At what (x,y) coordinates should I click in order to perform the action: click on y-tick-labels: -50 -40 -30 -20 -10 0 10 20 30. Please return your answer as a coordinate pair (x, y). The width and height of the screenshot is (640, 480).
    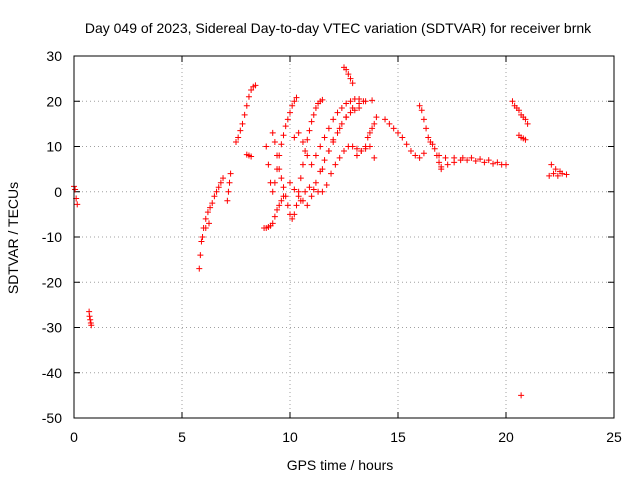
    Looking at the image, I should click on (52, 237).